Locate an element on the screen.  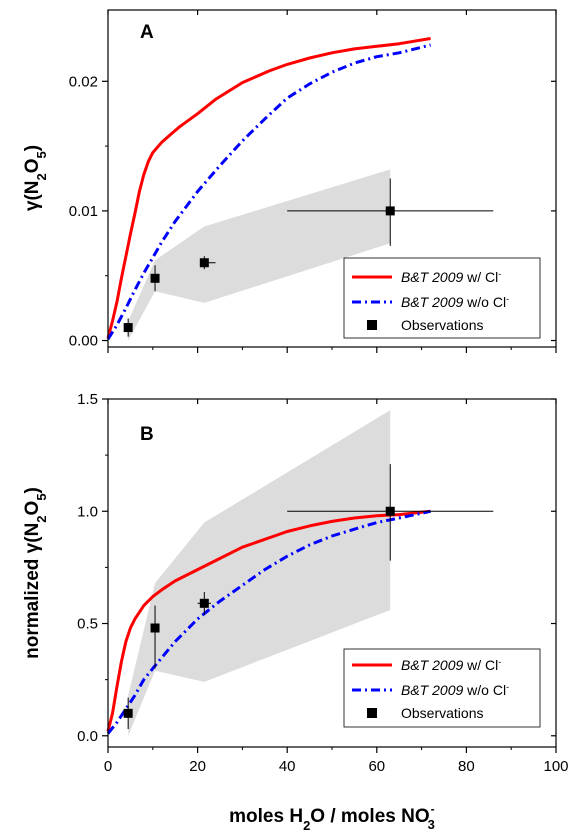
panel-a-uncertainty-band is located at coordinates (259, 255).